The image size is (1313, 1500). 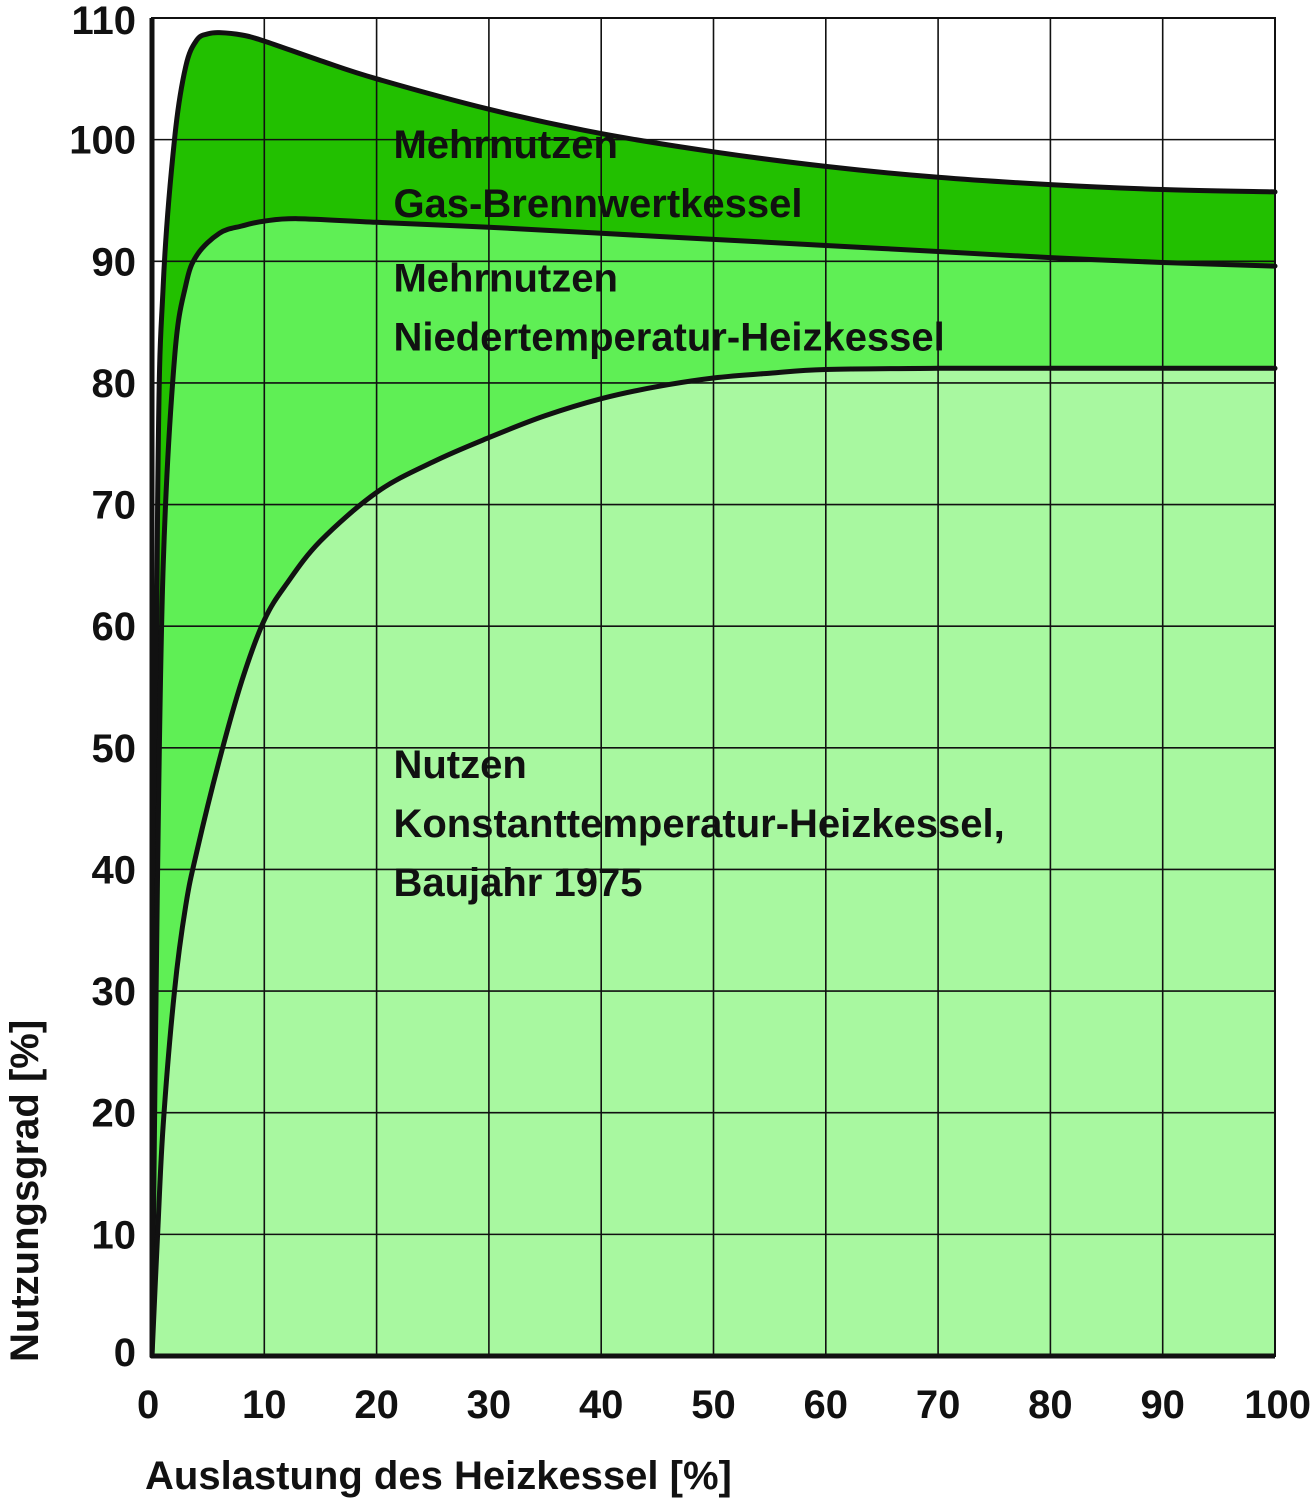 I want to click on y-tick-label: 70, so click(x=114, y=506).